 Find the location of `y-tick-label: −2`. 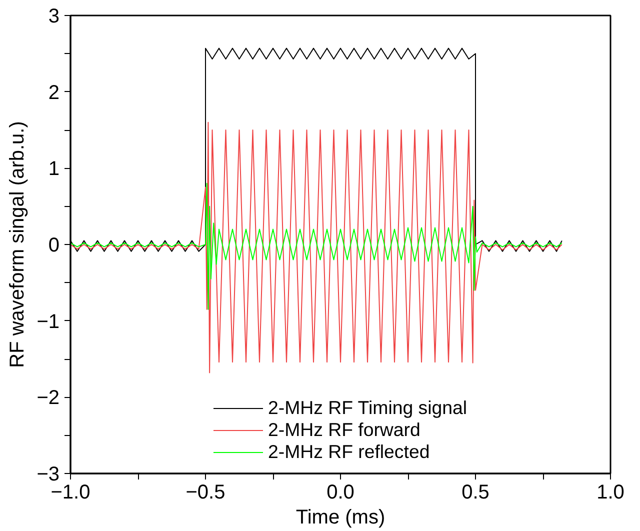

y-tick-label: −2 is located at coordinates (48, 398).